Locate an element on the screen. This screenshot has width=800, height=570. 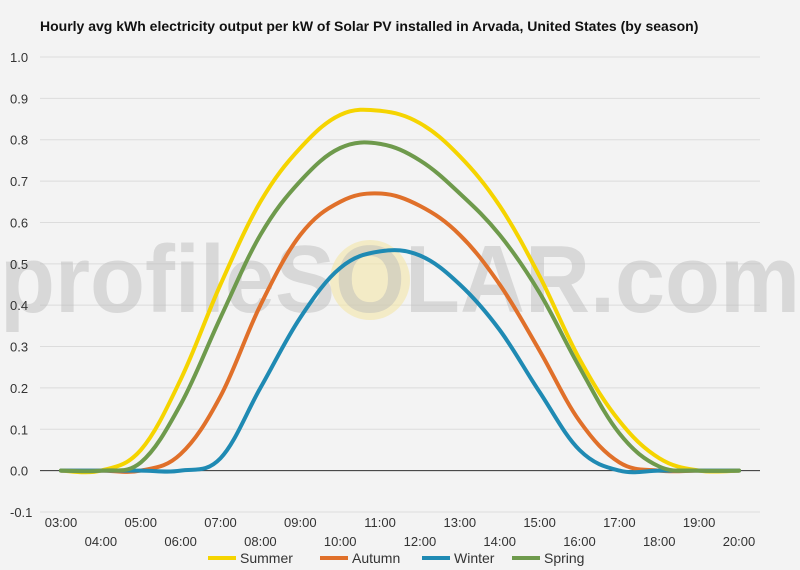
legend: Summer Autumn Winter Spring is located at coordinates (396, 558).